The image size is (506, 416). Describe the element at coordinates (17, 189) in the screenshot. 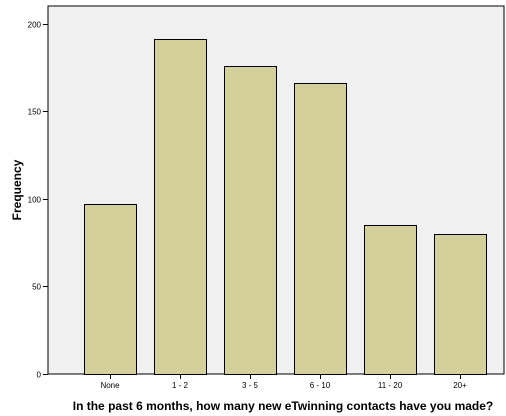

I see `y-axis-label: Frequency` at that location.